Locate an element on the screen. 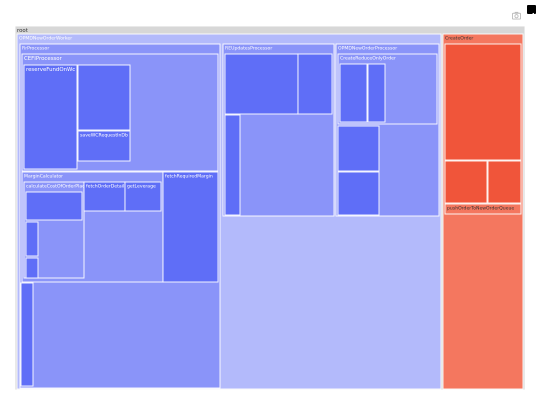 This screenshot has height=405, width=540. treemap-tile-push is located at coordinates (483, 209).